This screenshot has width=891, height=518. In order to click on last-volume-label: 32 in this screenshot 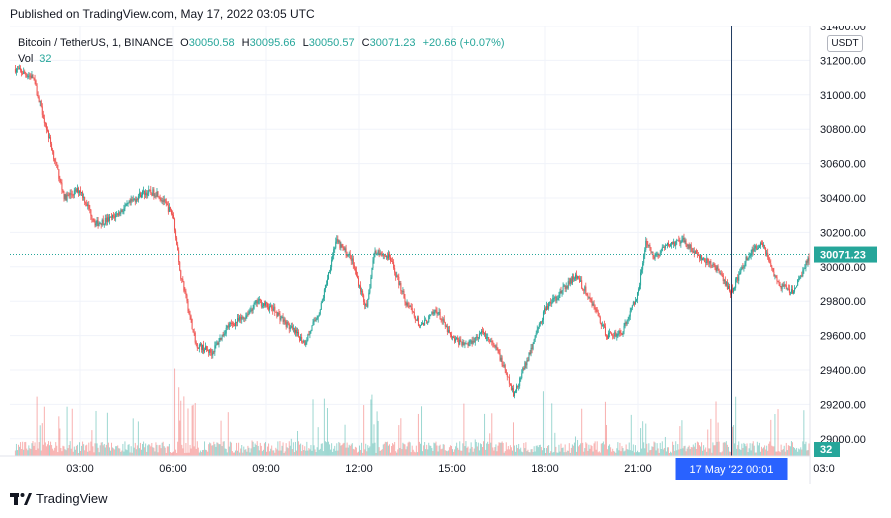, I will do `click(826, 450)`.